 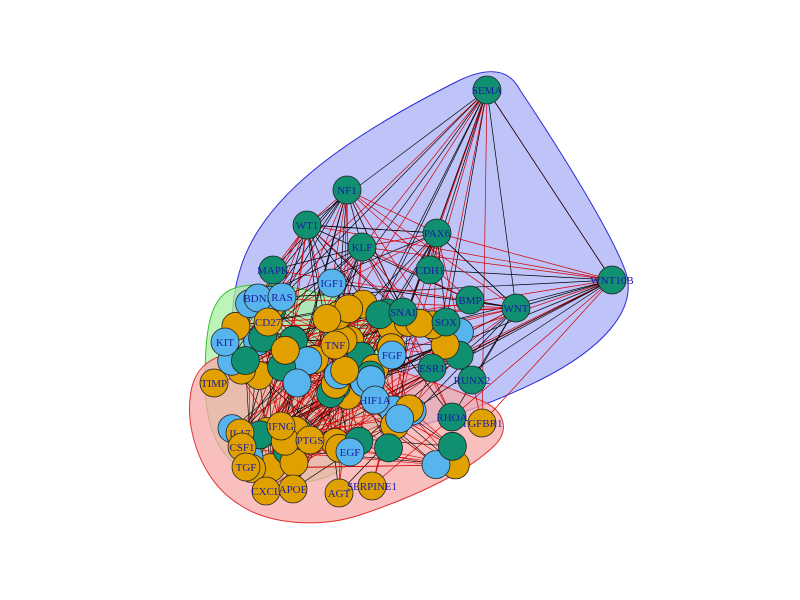 I want to click on graph-node-timp: TIMP, so click(x=214, y=383).